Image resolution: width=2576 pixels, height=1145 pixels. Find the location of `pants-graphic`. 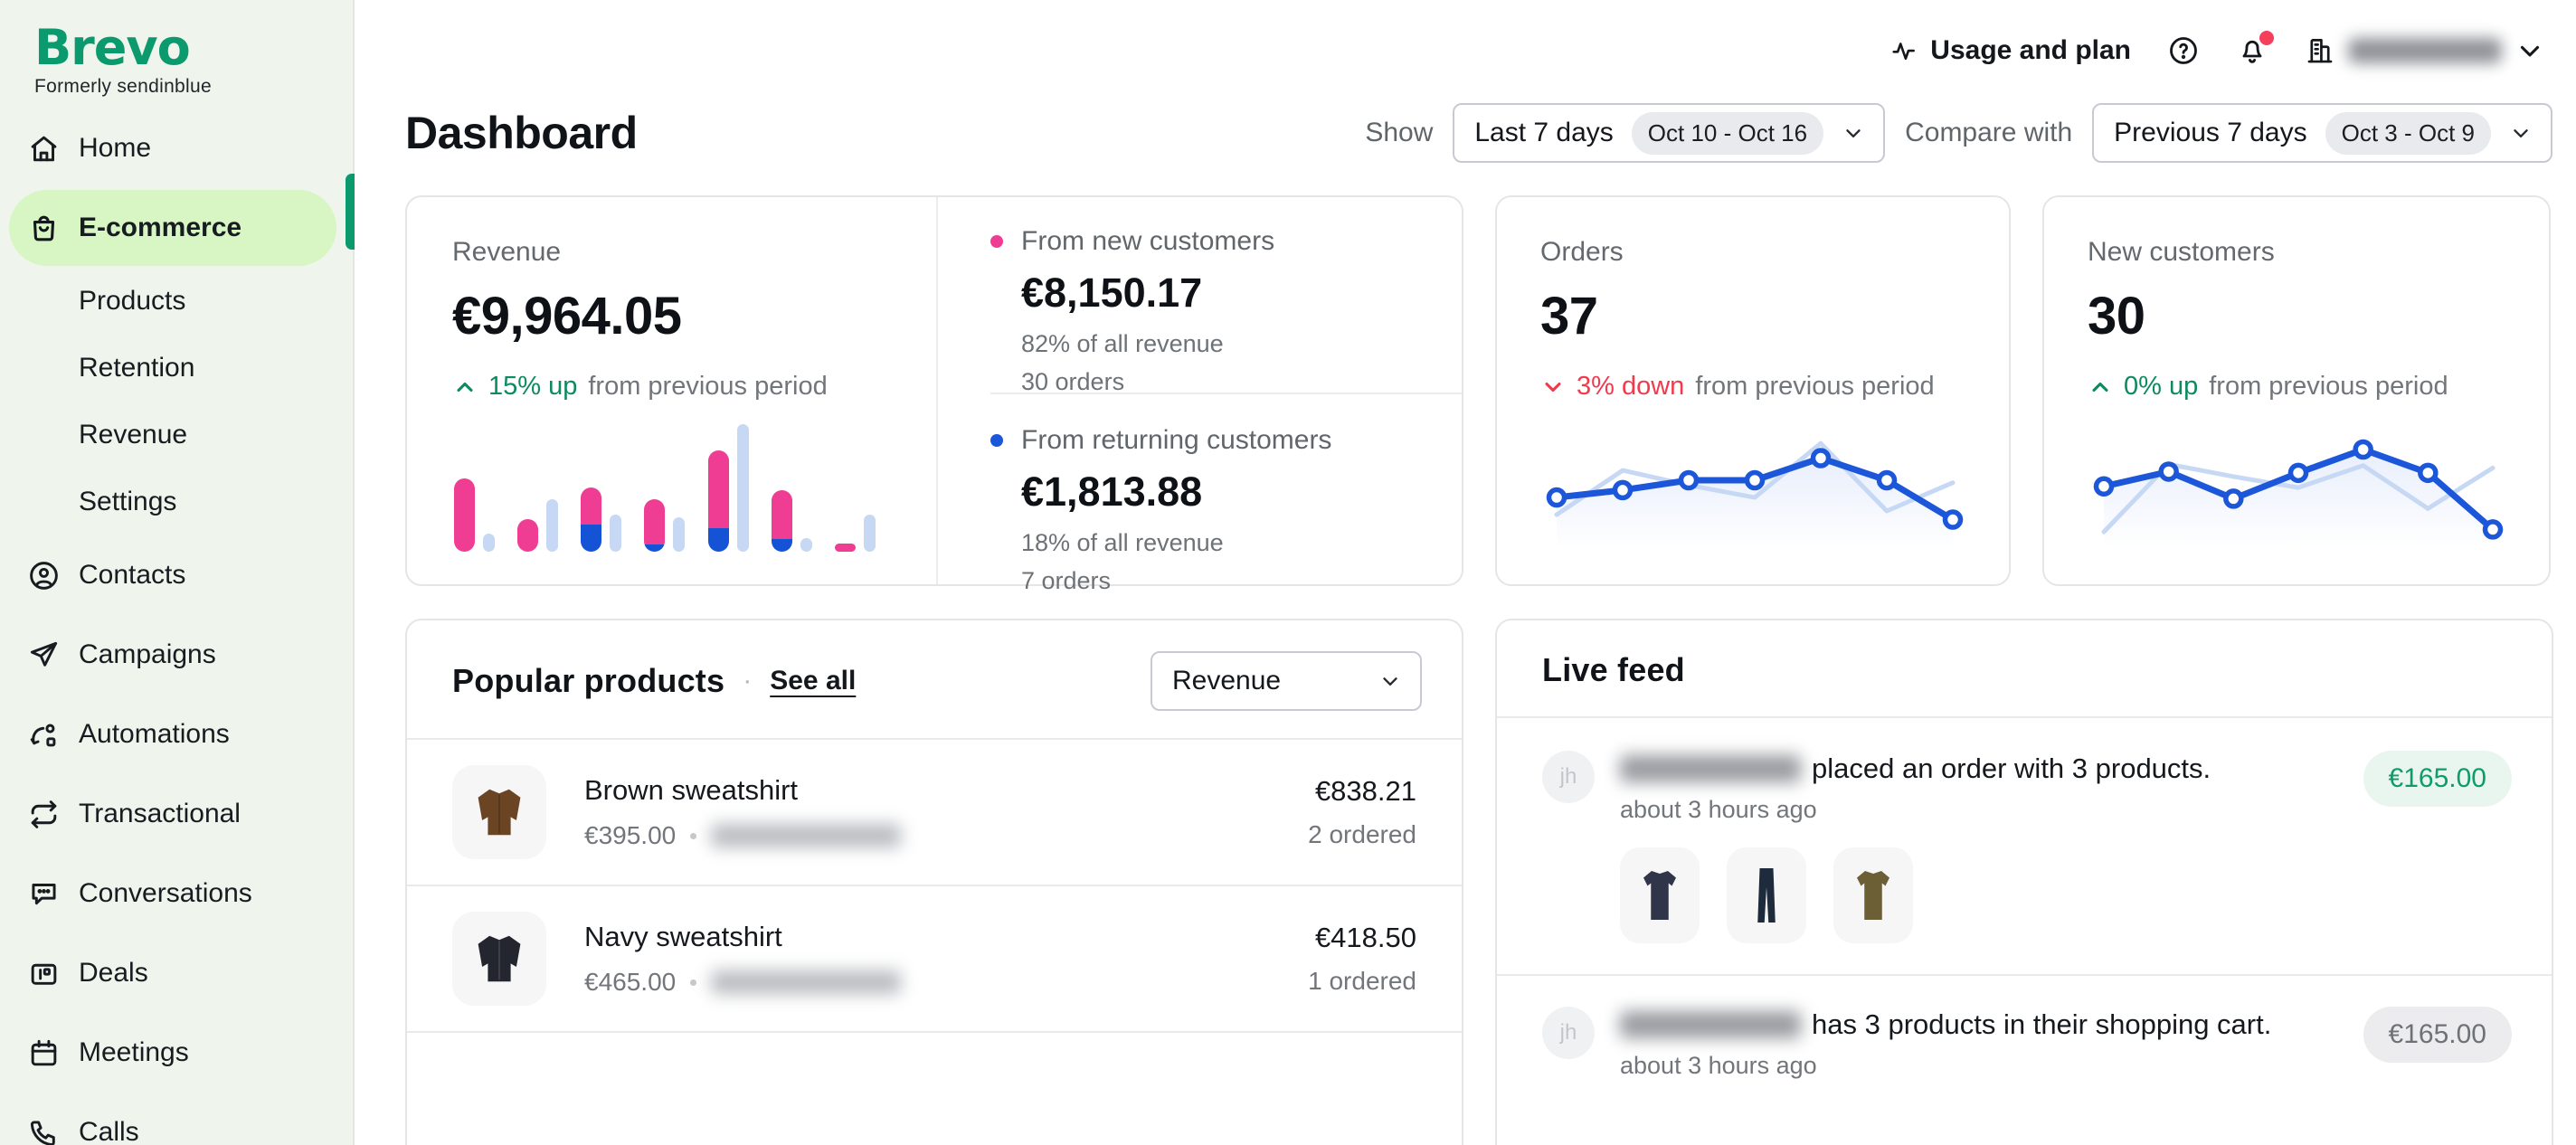

pants-graphic is located at coordinates (1766, 895).